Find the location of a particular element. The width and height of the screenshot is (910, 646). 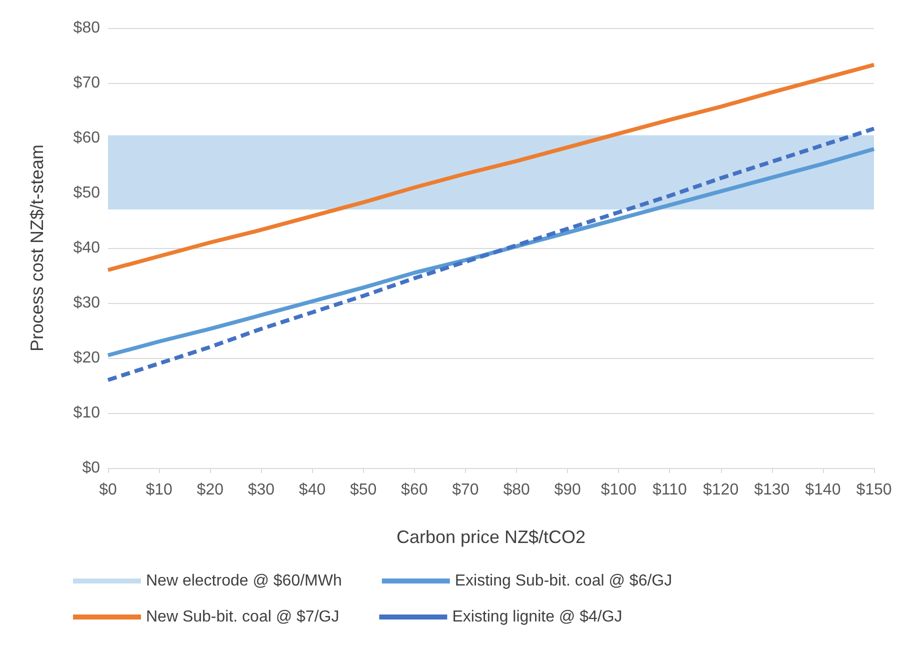

x-tick-label: $150 is located at coordinates (874, 490).